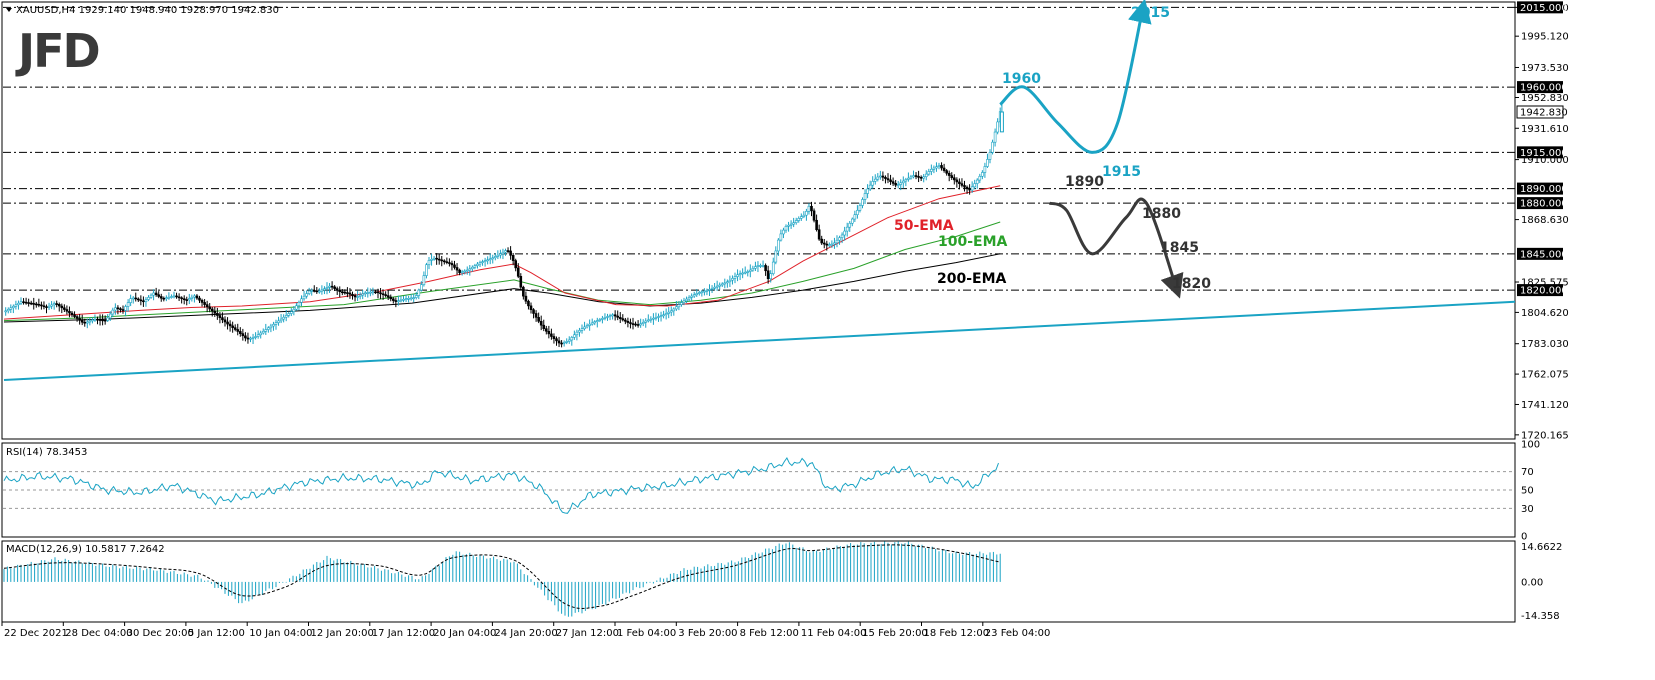 This screenshot has width=1655, height=680. Describe the element at coordinates (1150, 13) in the screenshot. I see `target-2015-label: 2015` at that location.